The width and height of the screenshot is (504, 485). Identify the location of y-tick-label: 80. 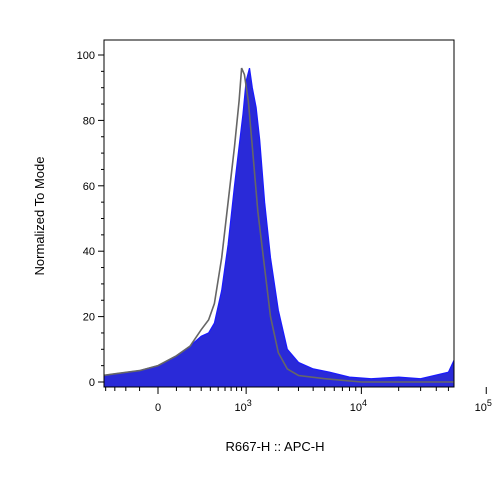
(89, 121).